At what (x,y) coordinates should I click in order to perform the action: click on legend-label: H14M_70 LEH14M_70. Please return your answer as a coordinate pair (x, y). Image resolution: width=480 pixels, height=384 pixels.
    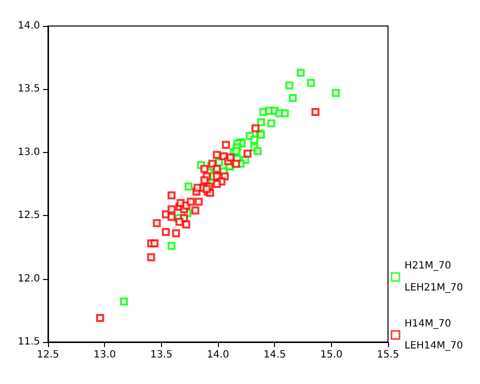
    Looking at the image, I should click on (434, 335).